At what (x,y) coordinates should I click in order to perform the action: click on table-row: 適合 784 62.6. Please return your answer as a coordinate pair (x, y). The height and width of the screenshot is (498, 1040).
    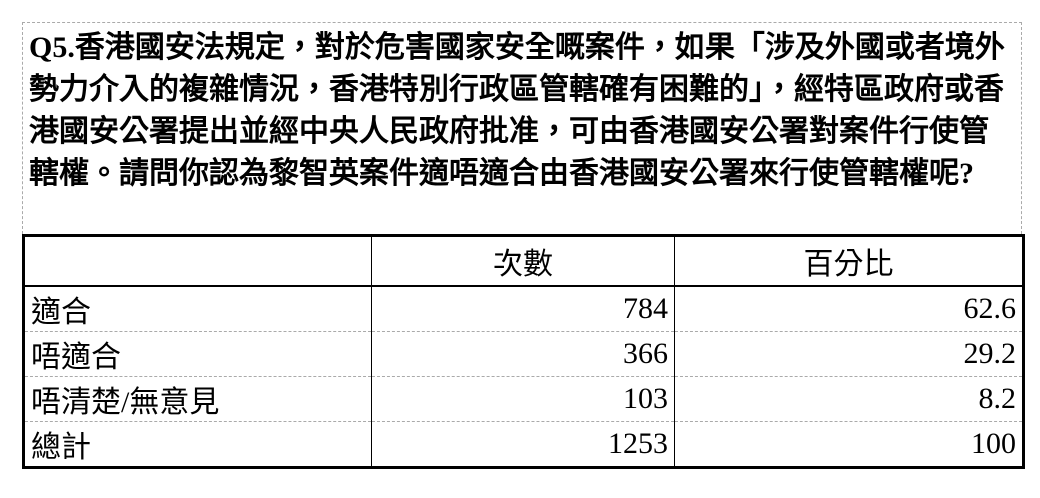
    Looking at the image, I should click on (523, 309).